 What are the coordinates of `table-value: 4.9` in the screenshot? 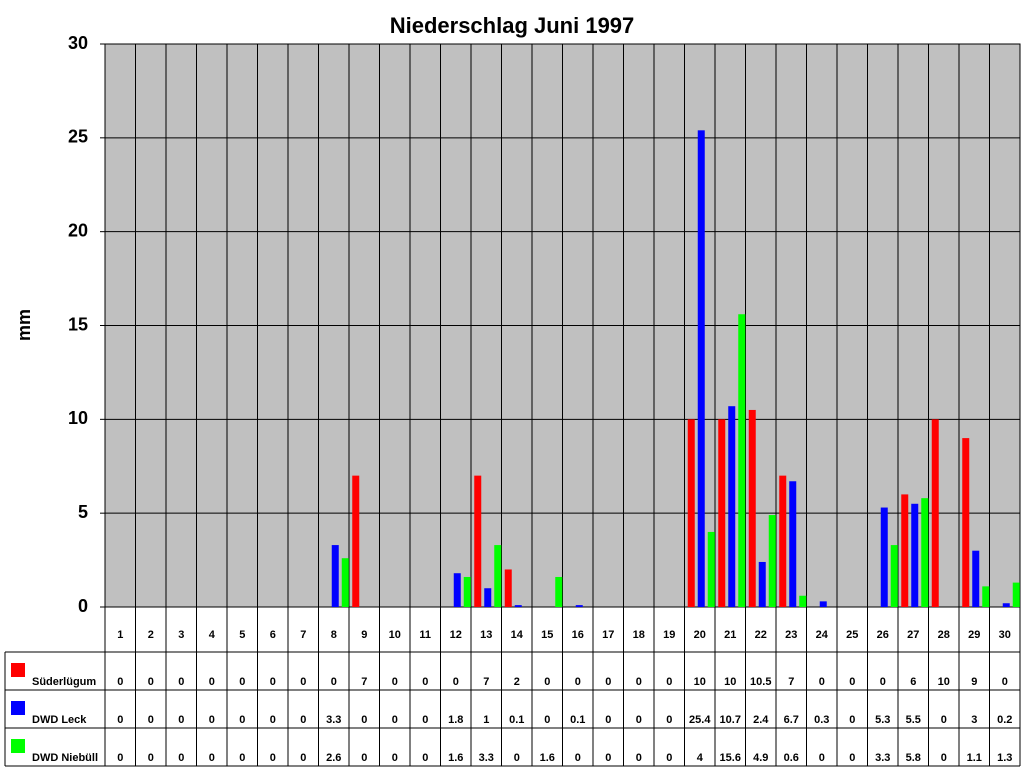 It's located at (760, 758).